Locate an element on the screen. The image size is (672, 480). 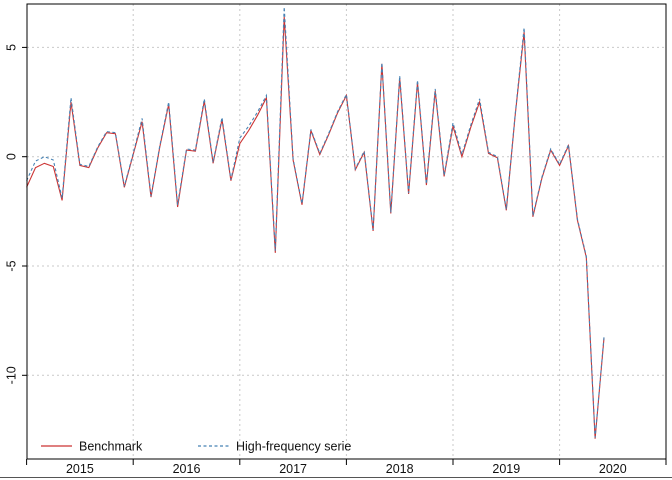
x-tick-label: 2017 is located at coordinates (293, 469).